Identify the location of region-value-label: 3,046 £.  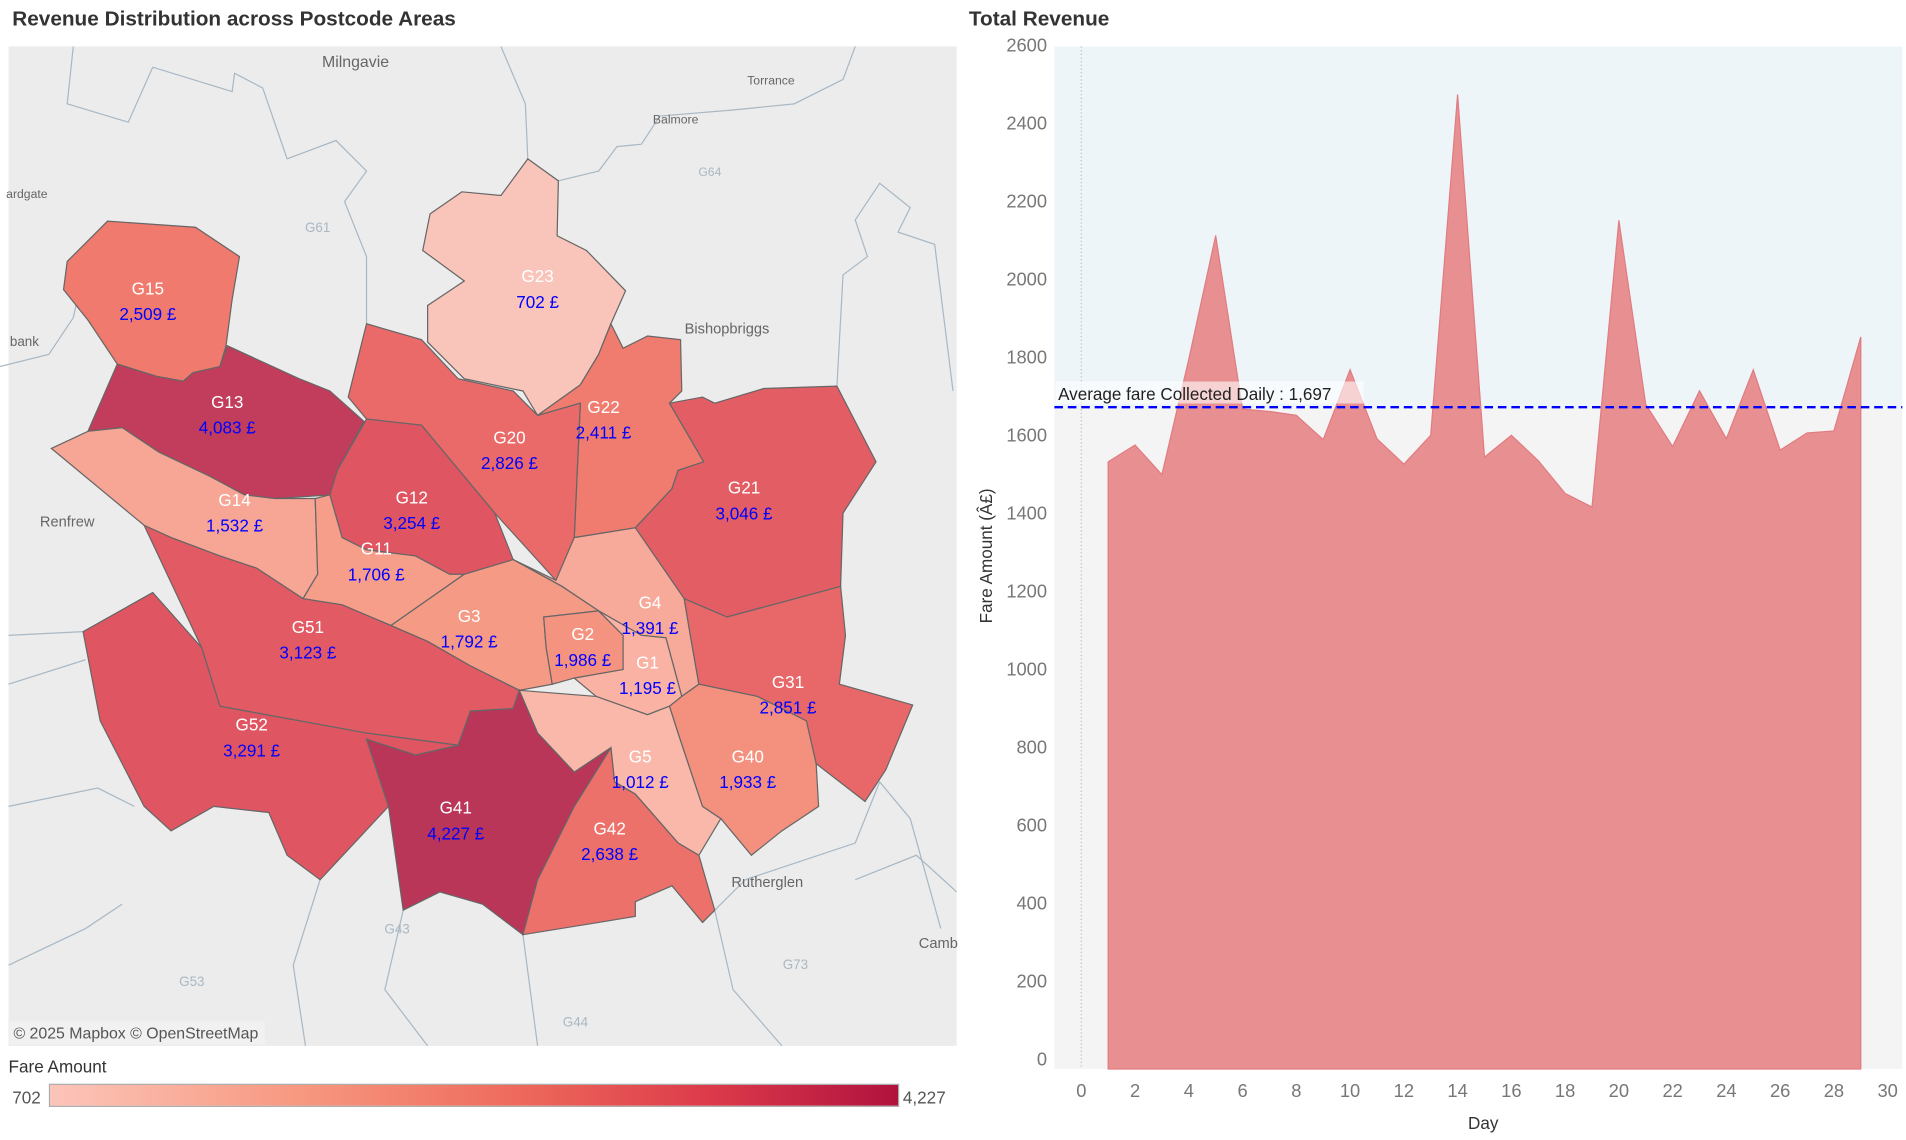
(745, 513).